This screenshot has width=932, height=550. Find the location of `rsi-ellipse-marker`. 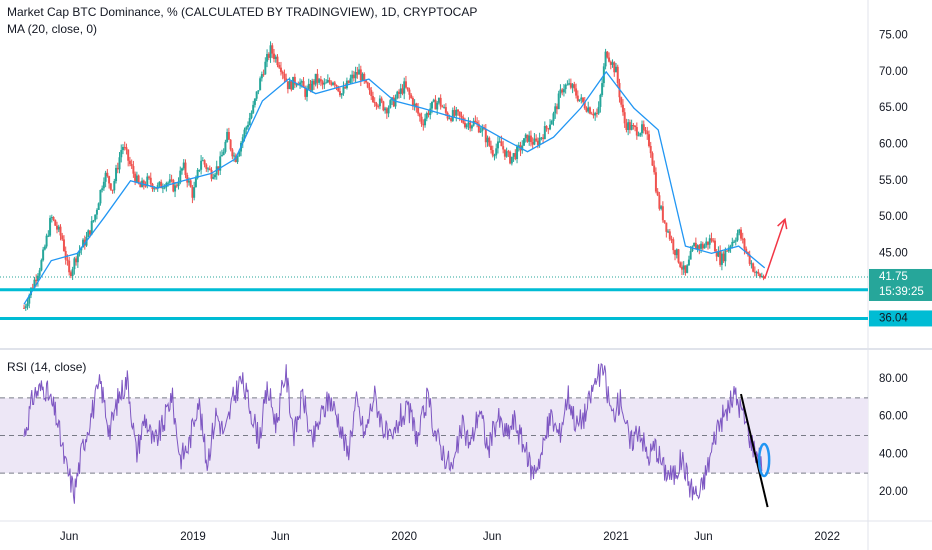

rsi-ellipse-marker is located at coordinates (764, 460).